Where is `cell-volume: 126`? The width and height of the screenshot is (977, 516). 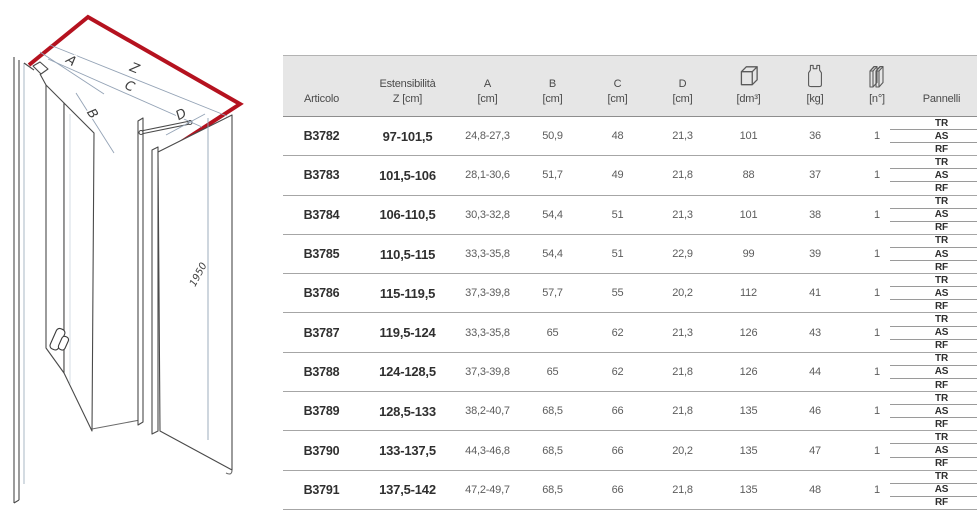 cell-volume: 126 is located at coordinates (748, 332).